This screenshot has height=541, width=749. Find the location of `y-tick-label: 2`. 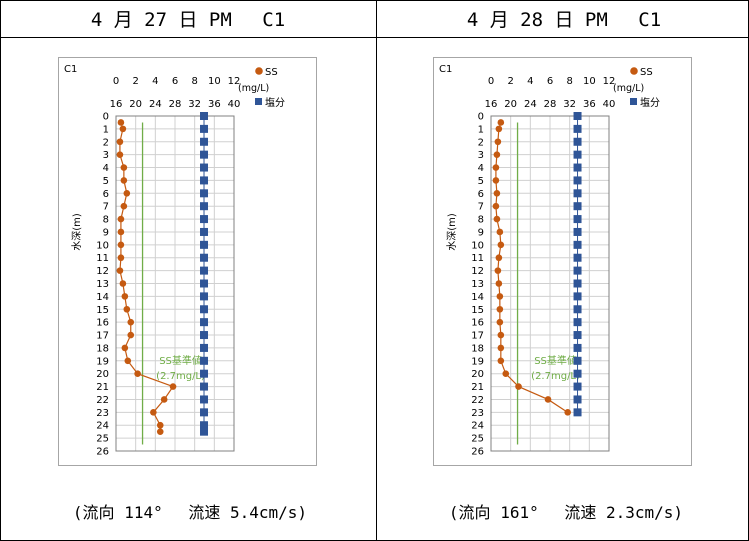

y-tick-label: 2 is located at coordinates (106, 142).